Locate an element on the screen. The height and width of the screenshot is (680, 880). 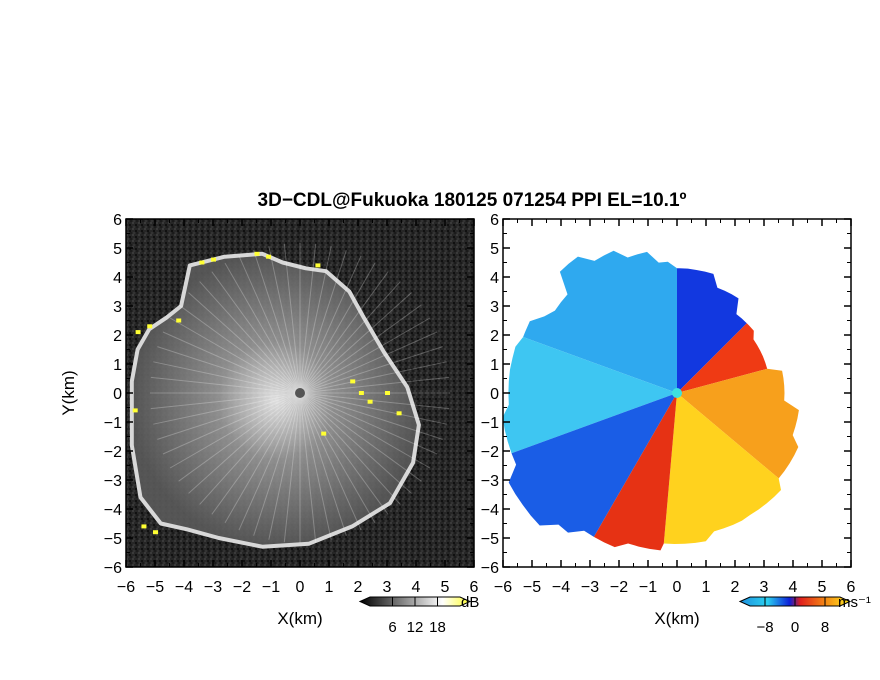
velocity-ytick-label: 2 is located at coordinates (494, 336).